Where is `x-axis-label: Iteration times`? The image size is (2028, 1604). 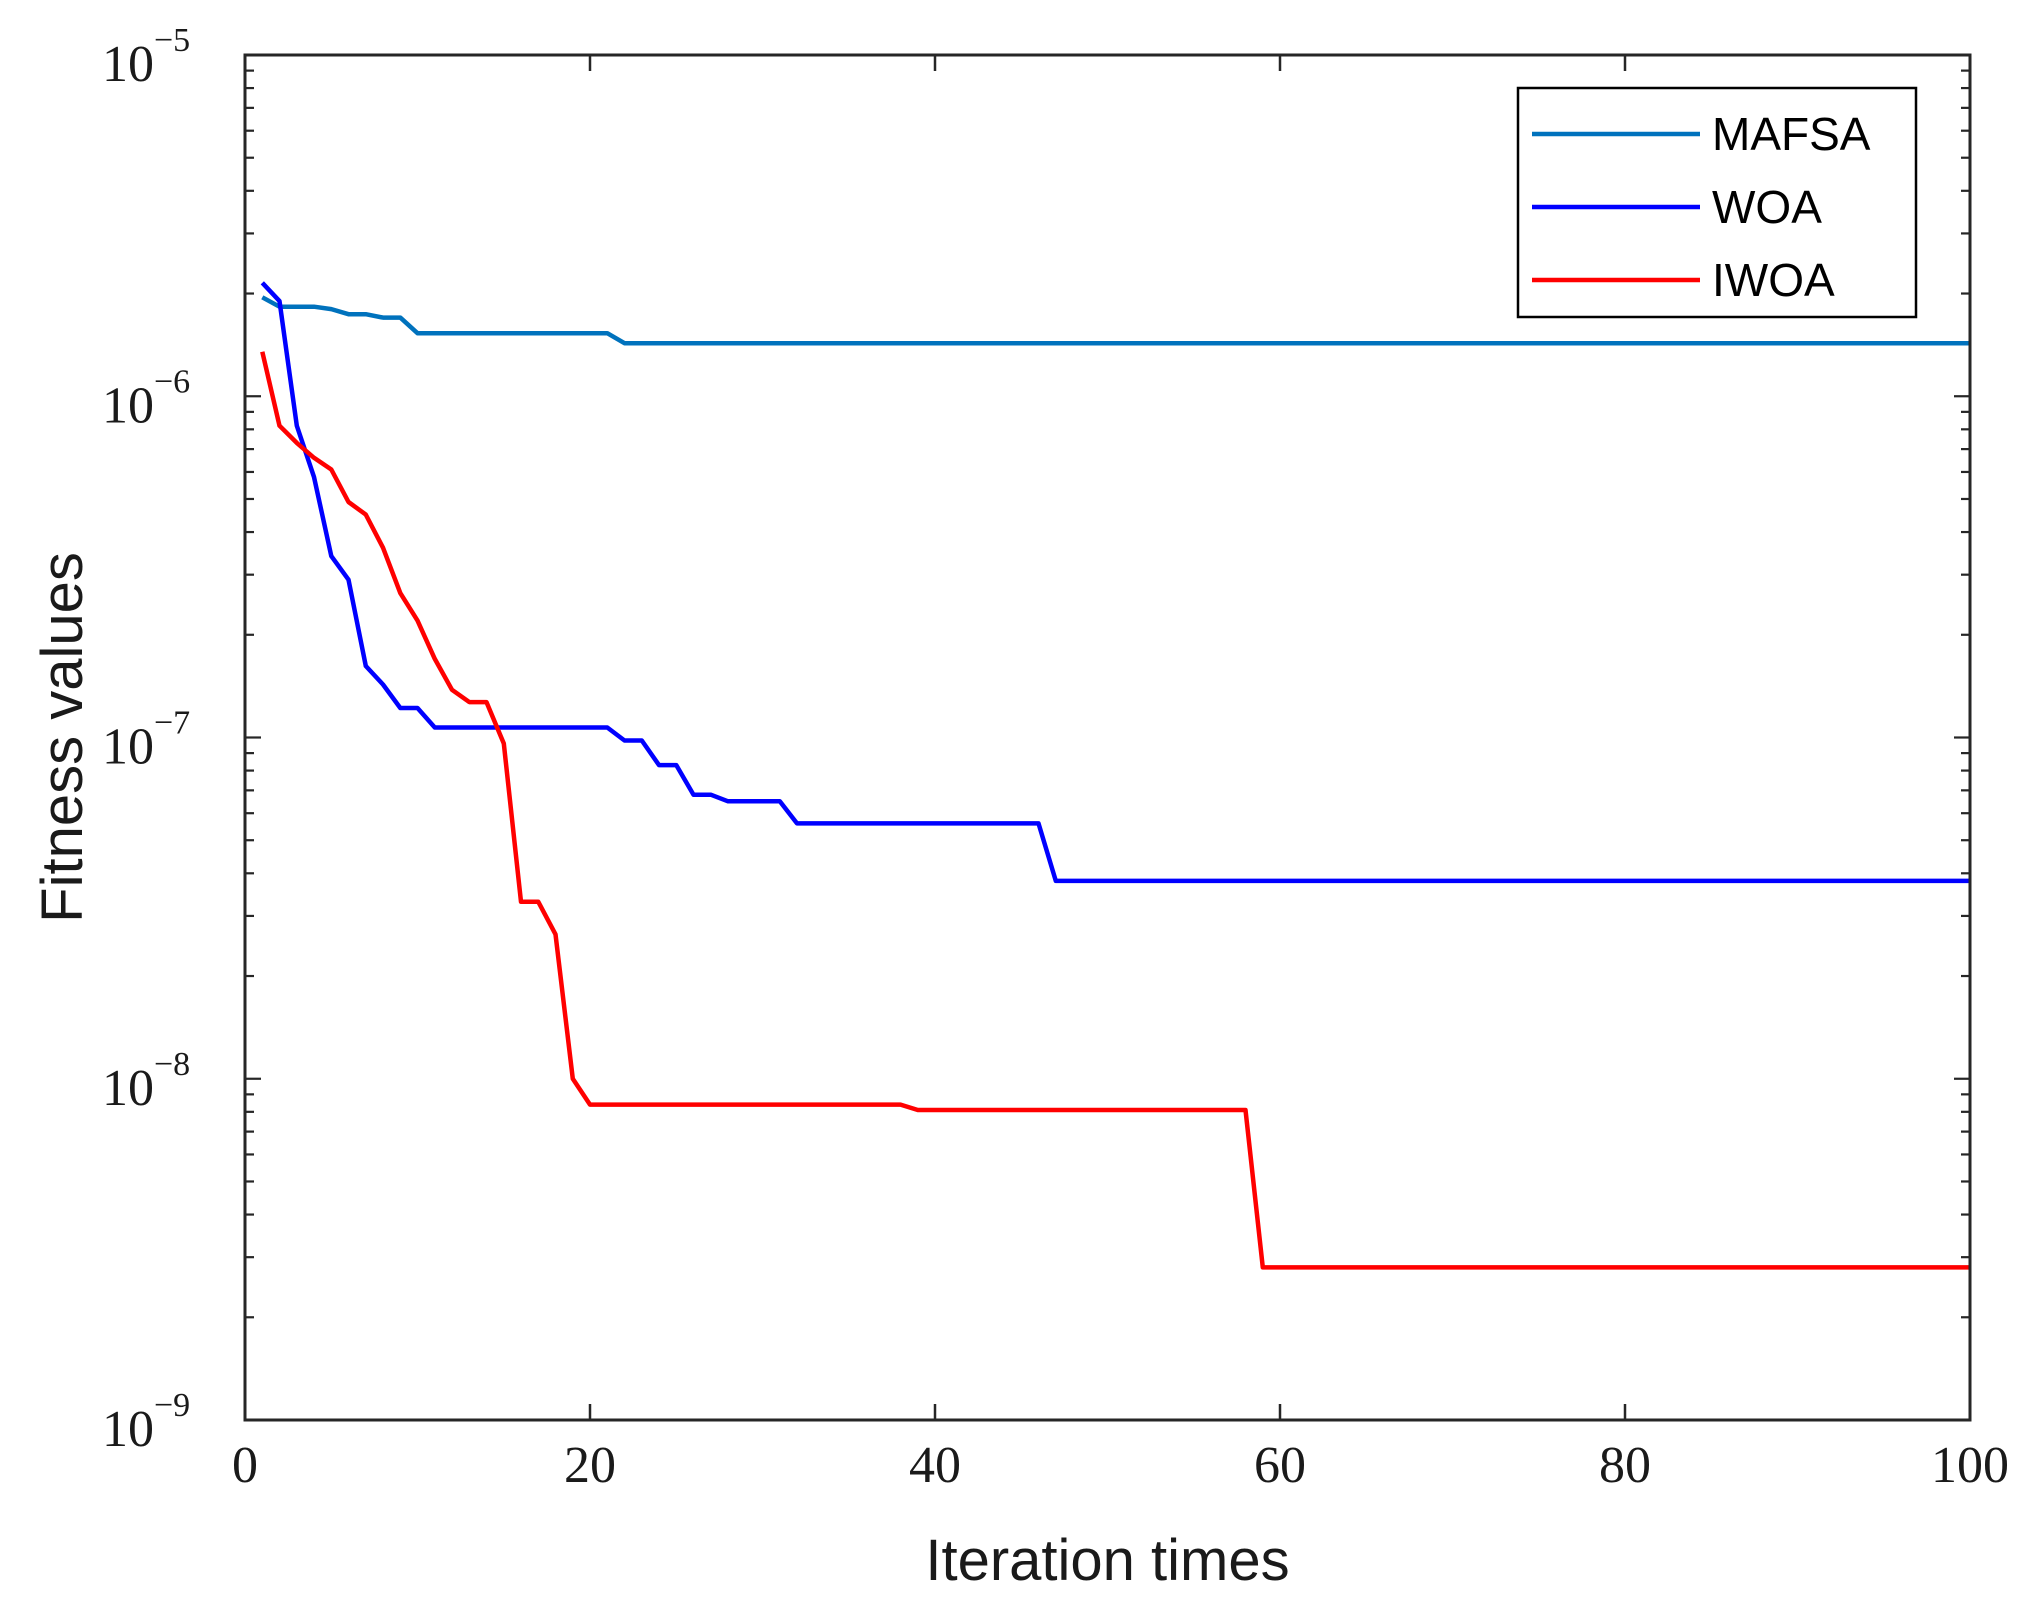
x-axis-label: Iteration times is located at coordinates (1107, 1560).